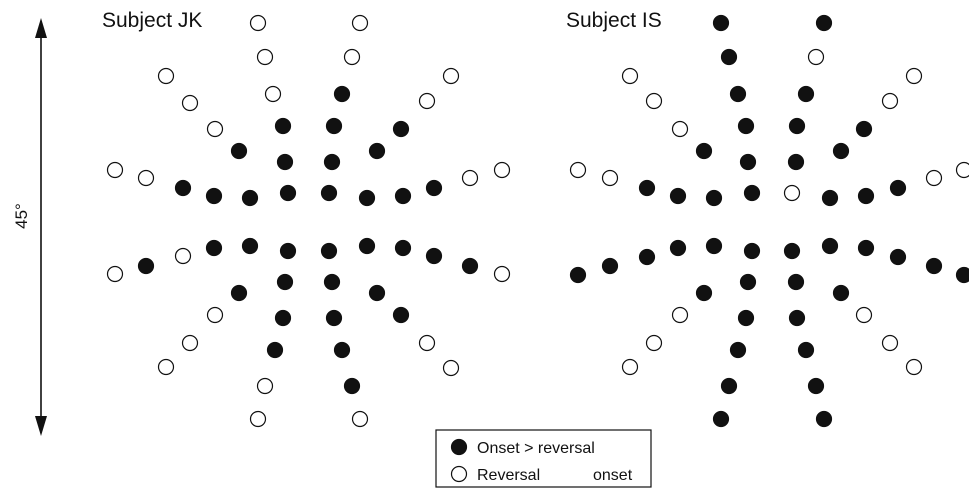  I want to click on scale-label: 45°, so click(21, 216).